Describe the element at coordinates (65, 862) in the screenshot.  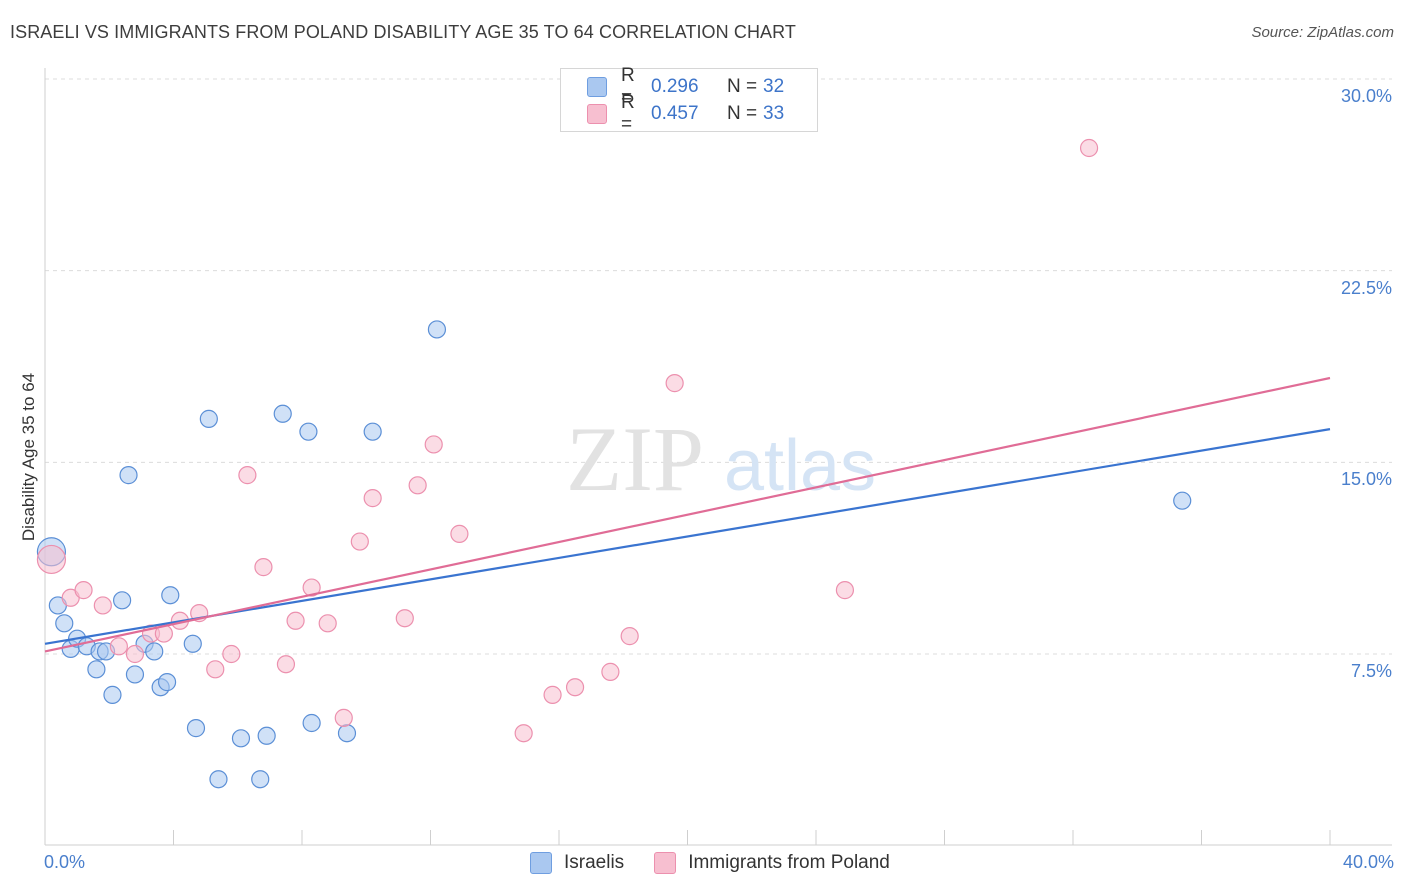
I see `x-tick-min: 0.0%` at that location.